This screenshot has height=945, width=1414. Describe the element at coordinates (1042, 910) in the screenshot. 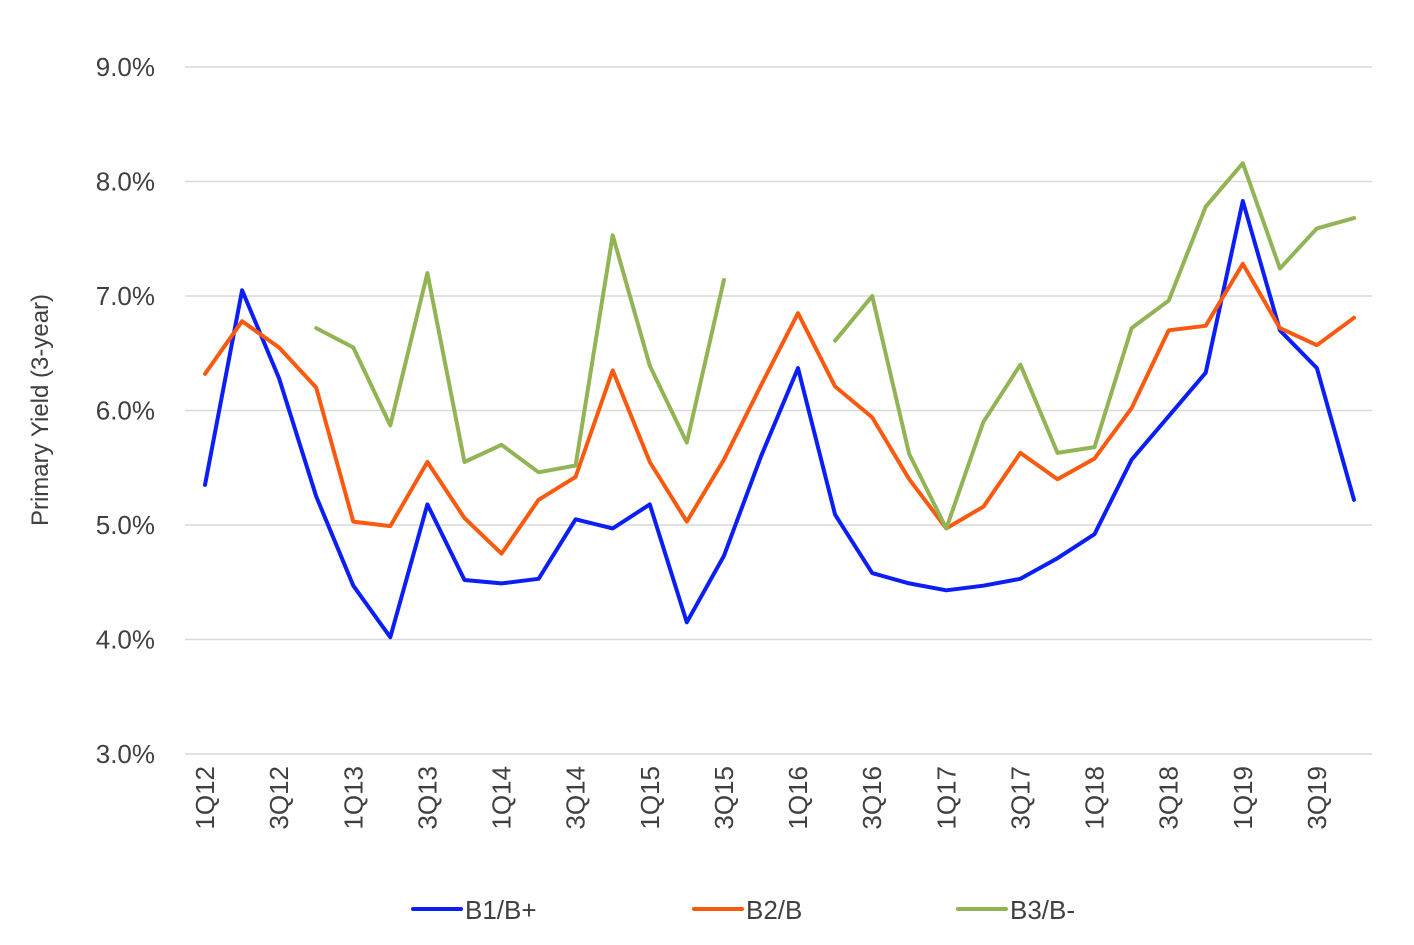

I see `legend-label: B3/B-` at that location.